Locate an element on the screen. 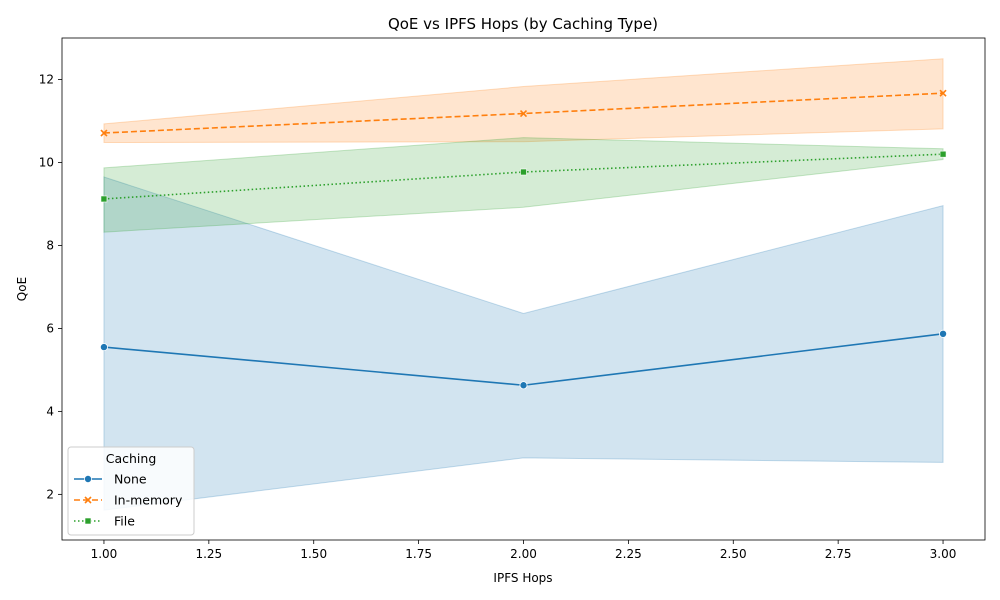  y-tick-label: 6 is located at coordinates (50, 328).